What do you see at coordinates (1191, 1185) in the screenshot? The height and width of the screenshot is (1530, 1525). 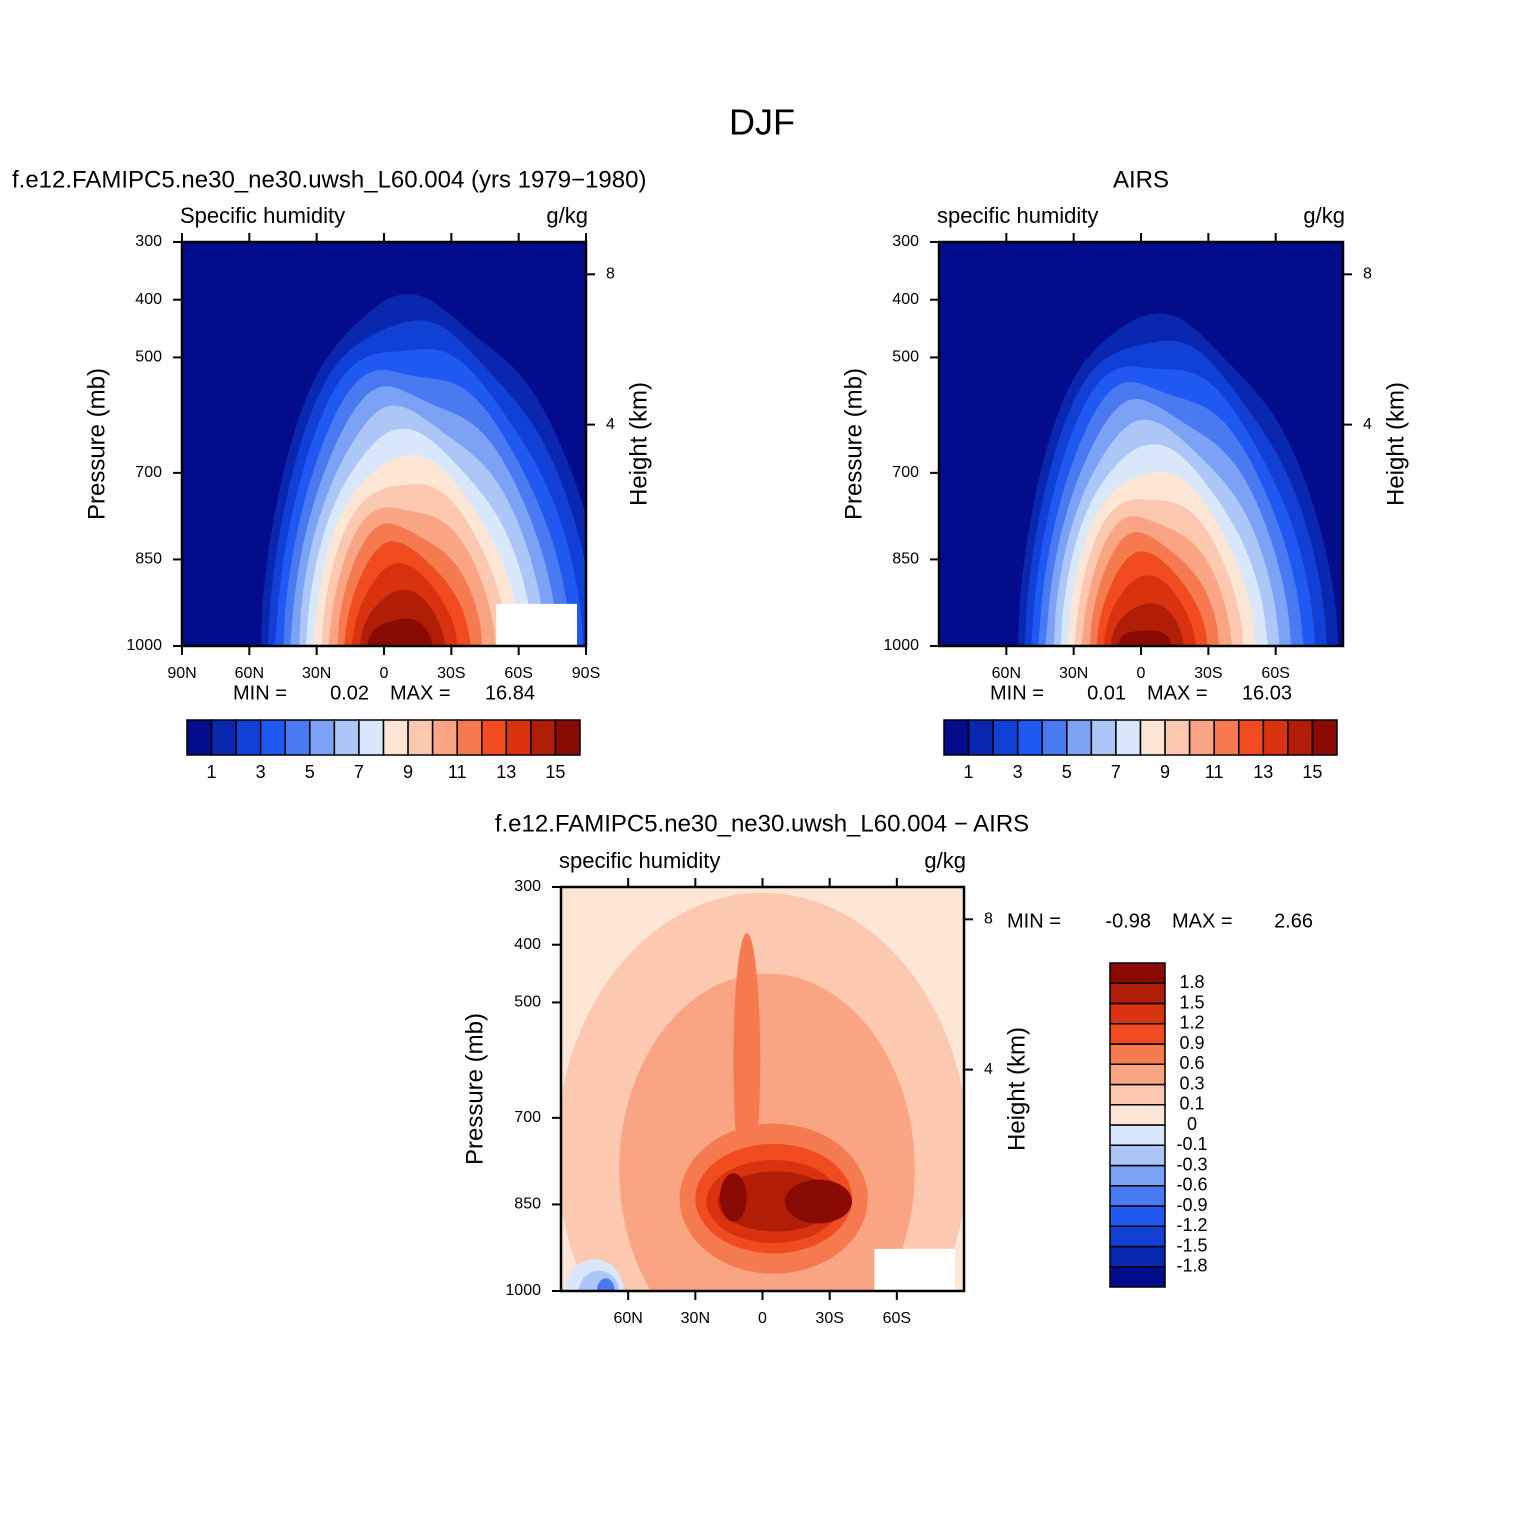 I see `colorbar-label: -0.6` at bounding box center [1191, 1185].